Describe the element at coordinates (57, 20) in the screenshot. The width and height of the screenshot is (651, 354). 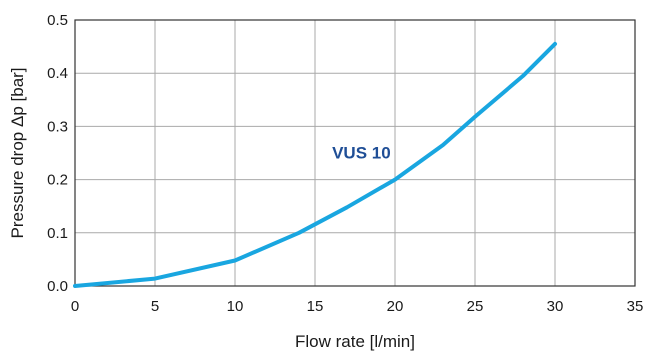
I see `y-tick-label: 0.5` at that location.